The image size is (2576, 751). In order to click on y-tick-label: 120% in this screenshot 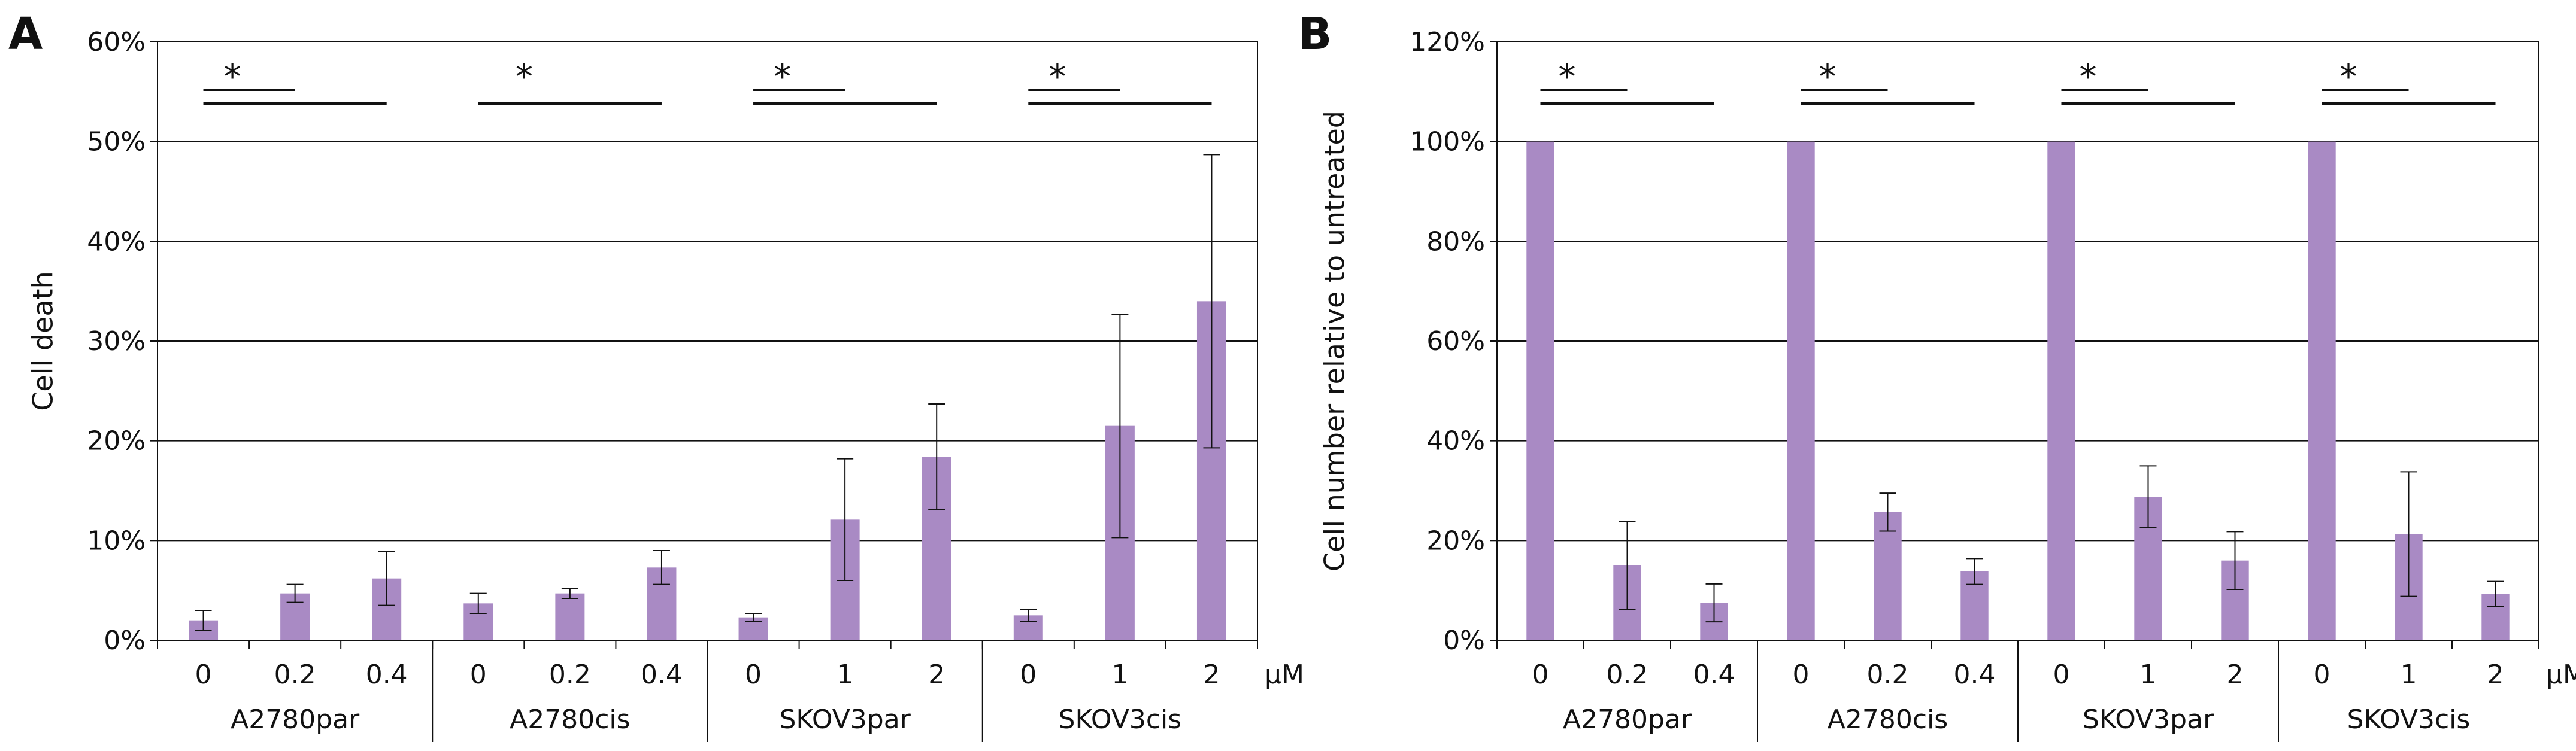, I will do `click(1447, 42)`.